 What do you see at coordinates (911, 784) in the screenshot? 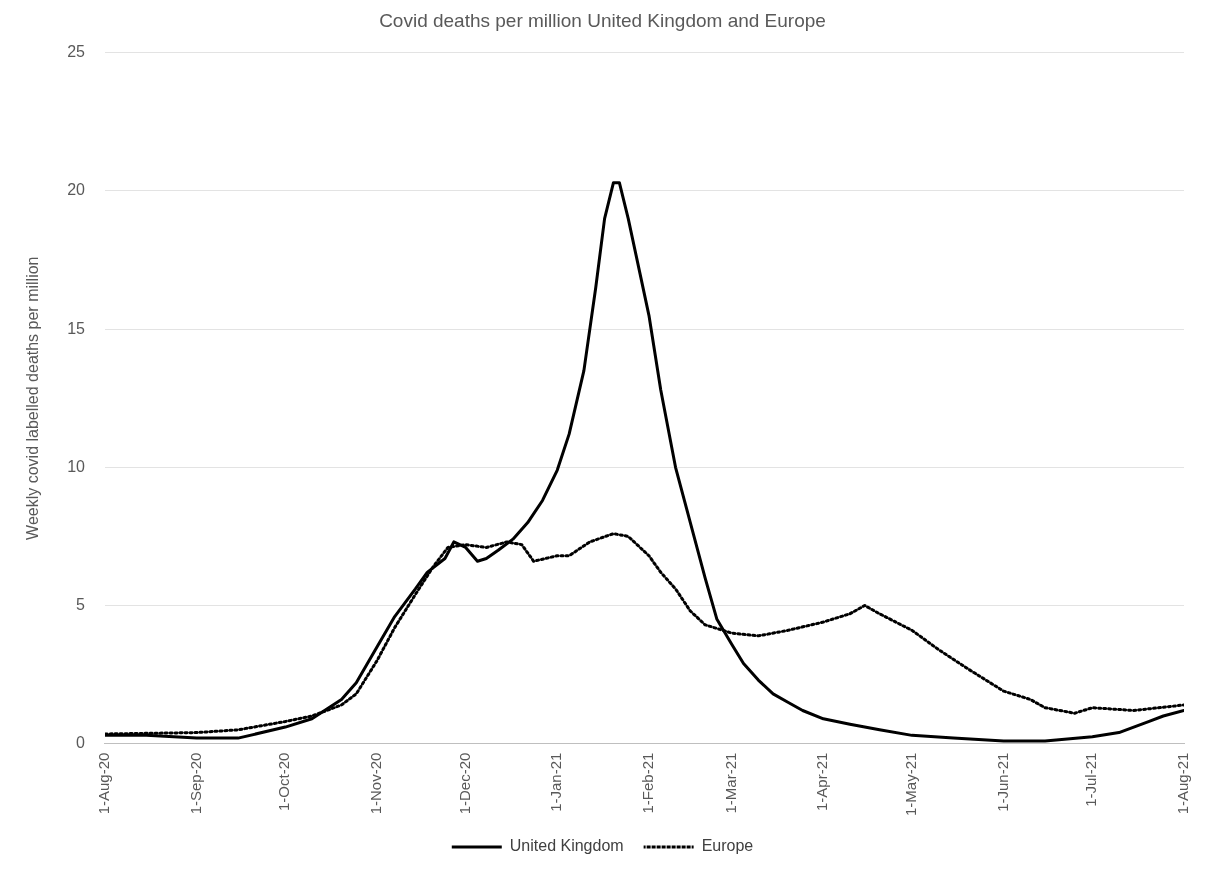
I see `x-tick-label: 1-May-21` at bounding box center [911, 784].